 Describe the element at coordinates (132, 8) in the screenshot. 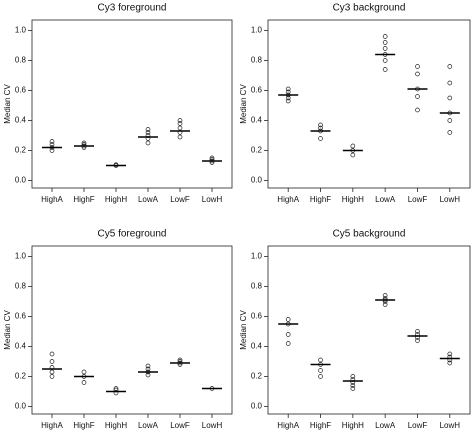

I see `chart-title: Cy3 foreground` at that location.